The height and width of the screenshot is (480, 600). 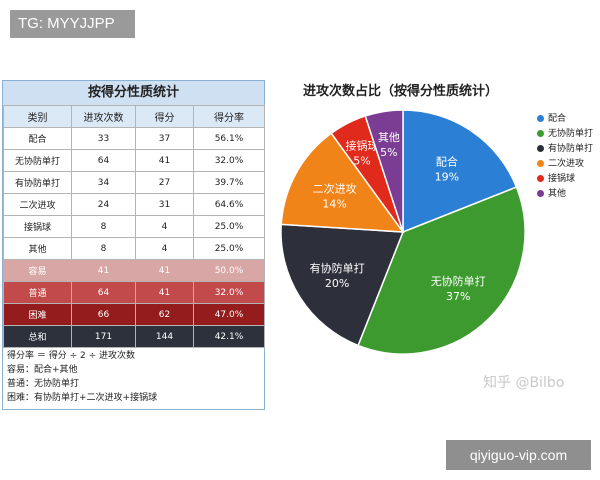 I want to click on table-row: 有协防单打 34 27 39.7%, so click(x=134, y=182).